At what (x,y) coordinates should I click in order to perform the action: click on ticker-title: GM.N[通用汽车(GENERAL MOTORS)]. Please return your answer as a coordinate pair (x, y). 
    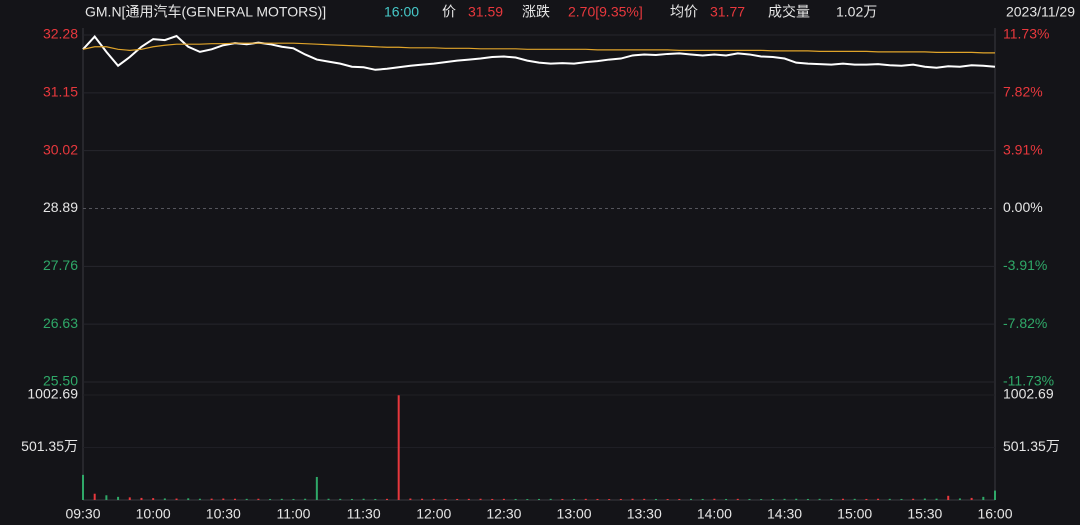
    Looking at the image, I should click on (205, 12).